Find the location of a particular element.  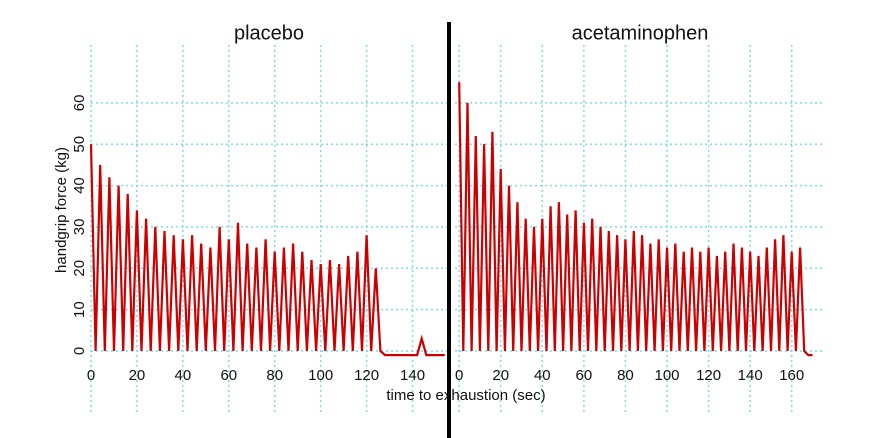

x-axis-label: time to exhaustion (sec) is located at coordinates (465, 395).